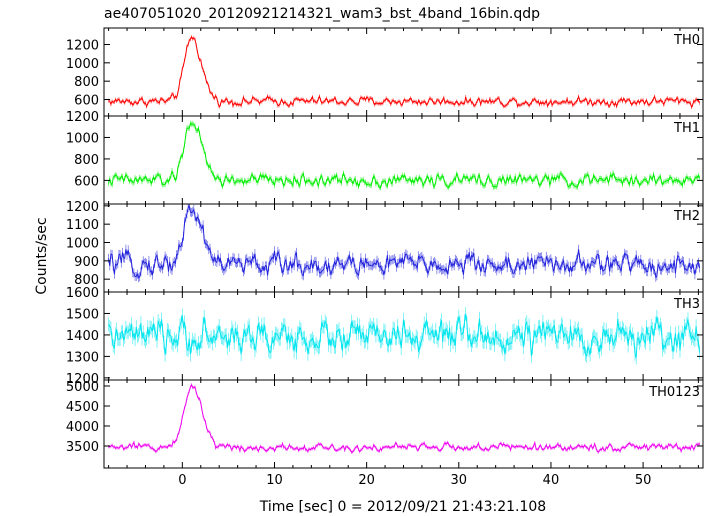 The image size is (717, 516). I want to click on x-tick-label: 20, so click(366, 480).